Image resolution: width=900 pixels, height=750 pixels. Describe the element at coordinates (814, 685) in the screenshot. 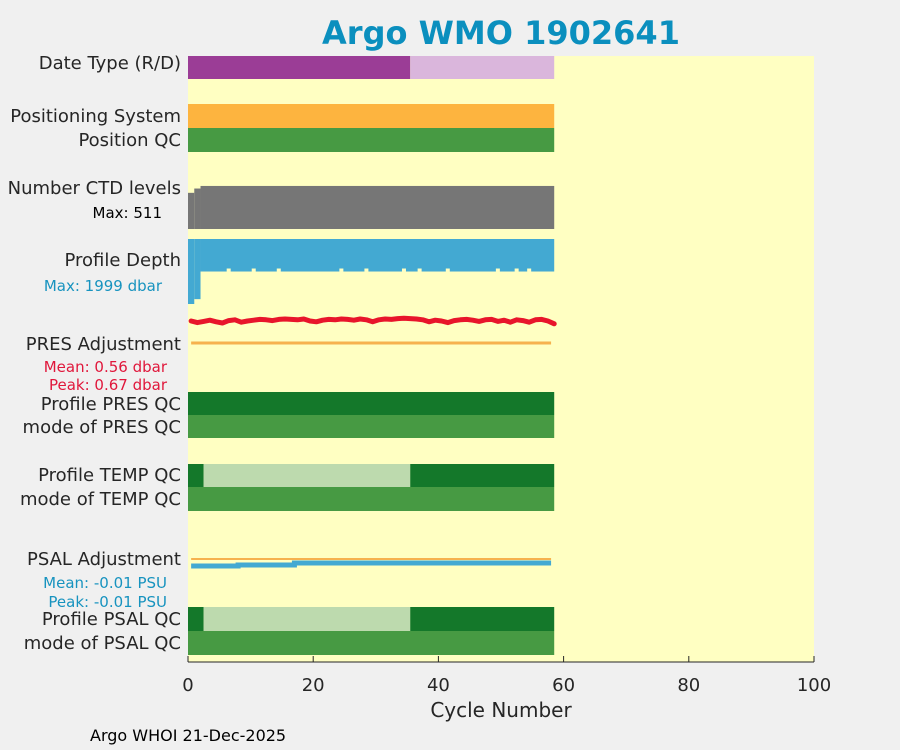

I see `x-tick-label-100: 100` at that location.